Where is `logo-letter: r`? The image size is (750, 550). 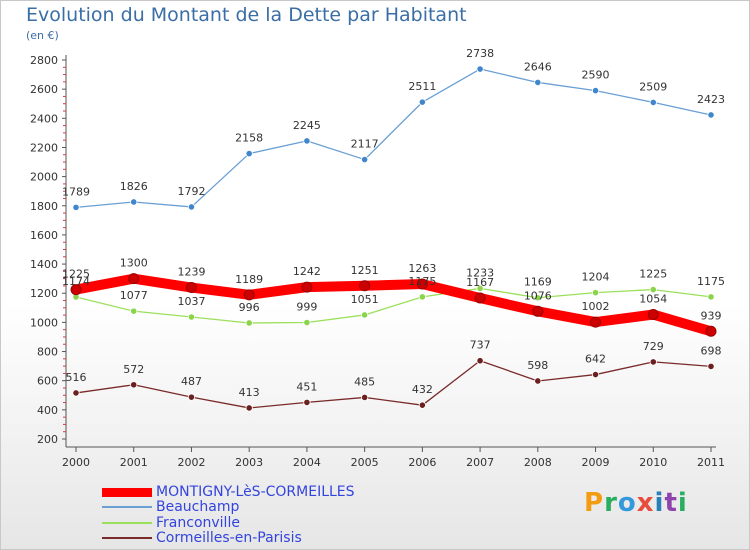
logo-letter: r is located at coordinates (611, 503).